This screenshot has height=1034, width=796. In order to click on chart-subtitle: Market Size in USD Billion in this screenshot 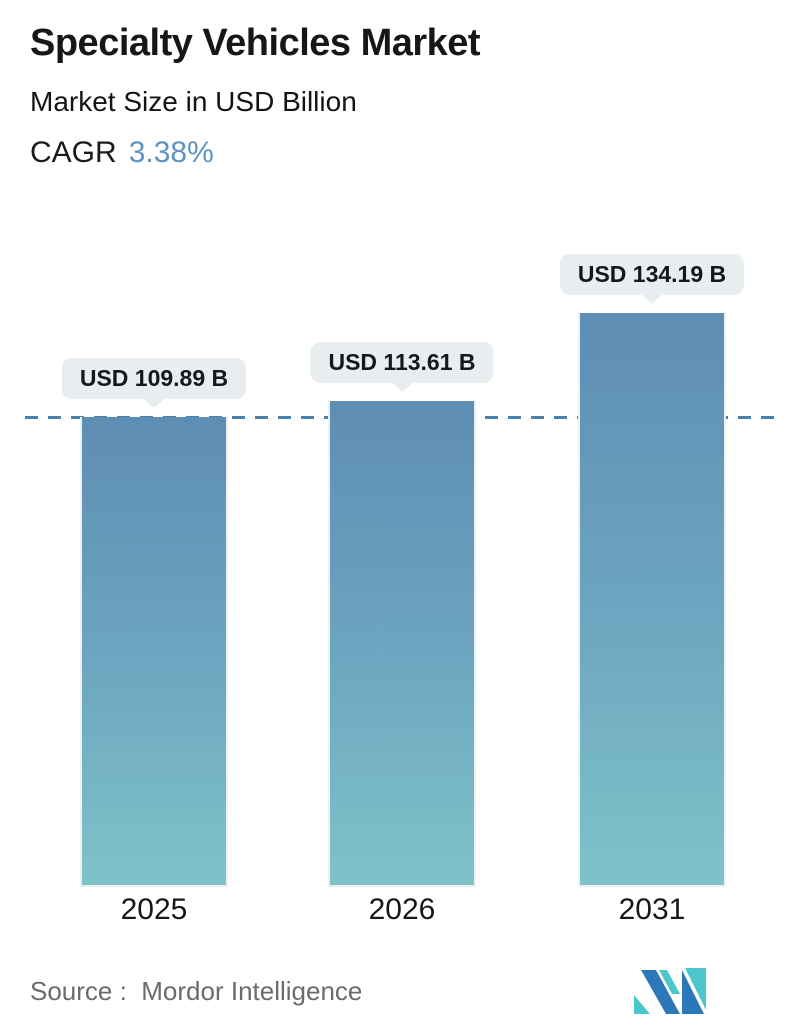, I will do `click(193, 101)`.